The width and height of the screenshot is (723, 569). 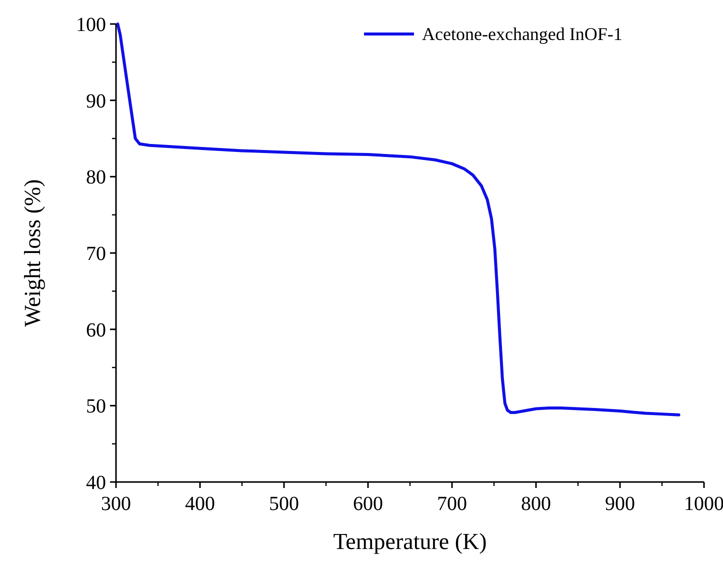 I want to click on y-axis-title: Weight loss (%), so click(x=32, y=253).